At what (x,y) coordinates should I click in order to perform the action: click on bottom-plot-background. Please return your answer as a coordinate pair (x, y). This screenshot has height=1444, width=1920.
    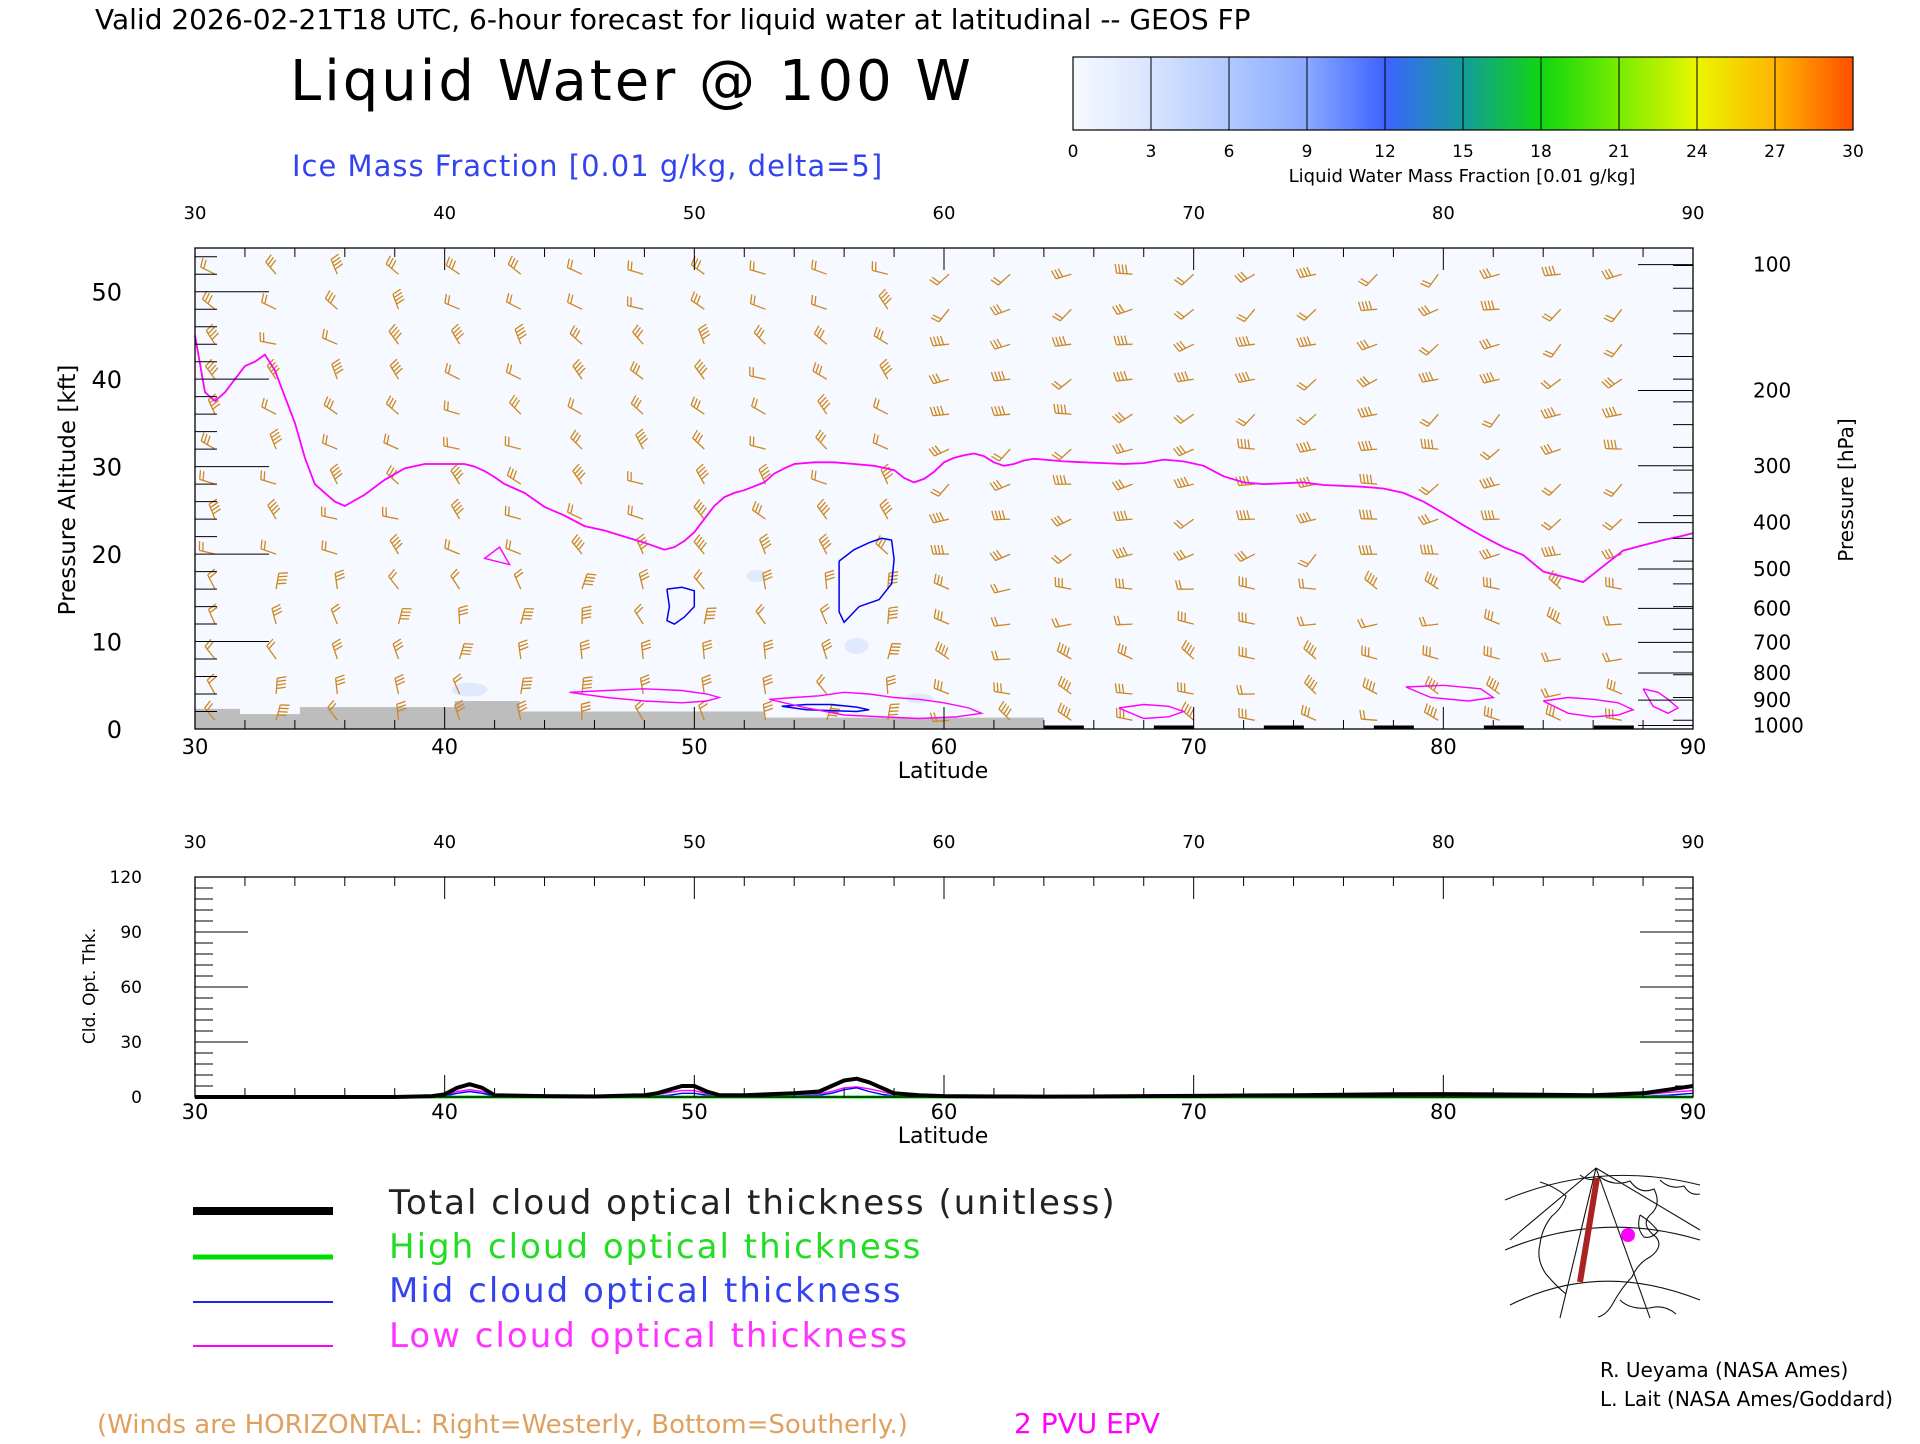
    Looking at the image, I should click on (944, 987).